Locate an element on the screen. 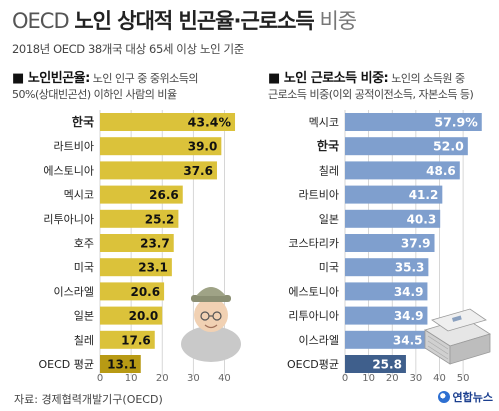  source-note: 자료: 경제협력개발기구(OECD) is located at coordinates (88, 399).